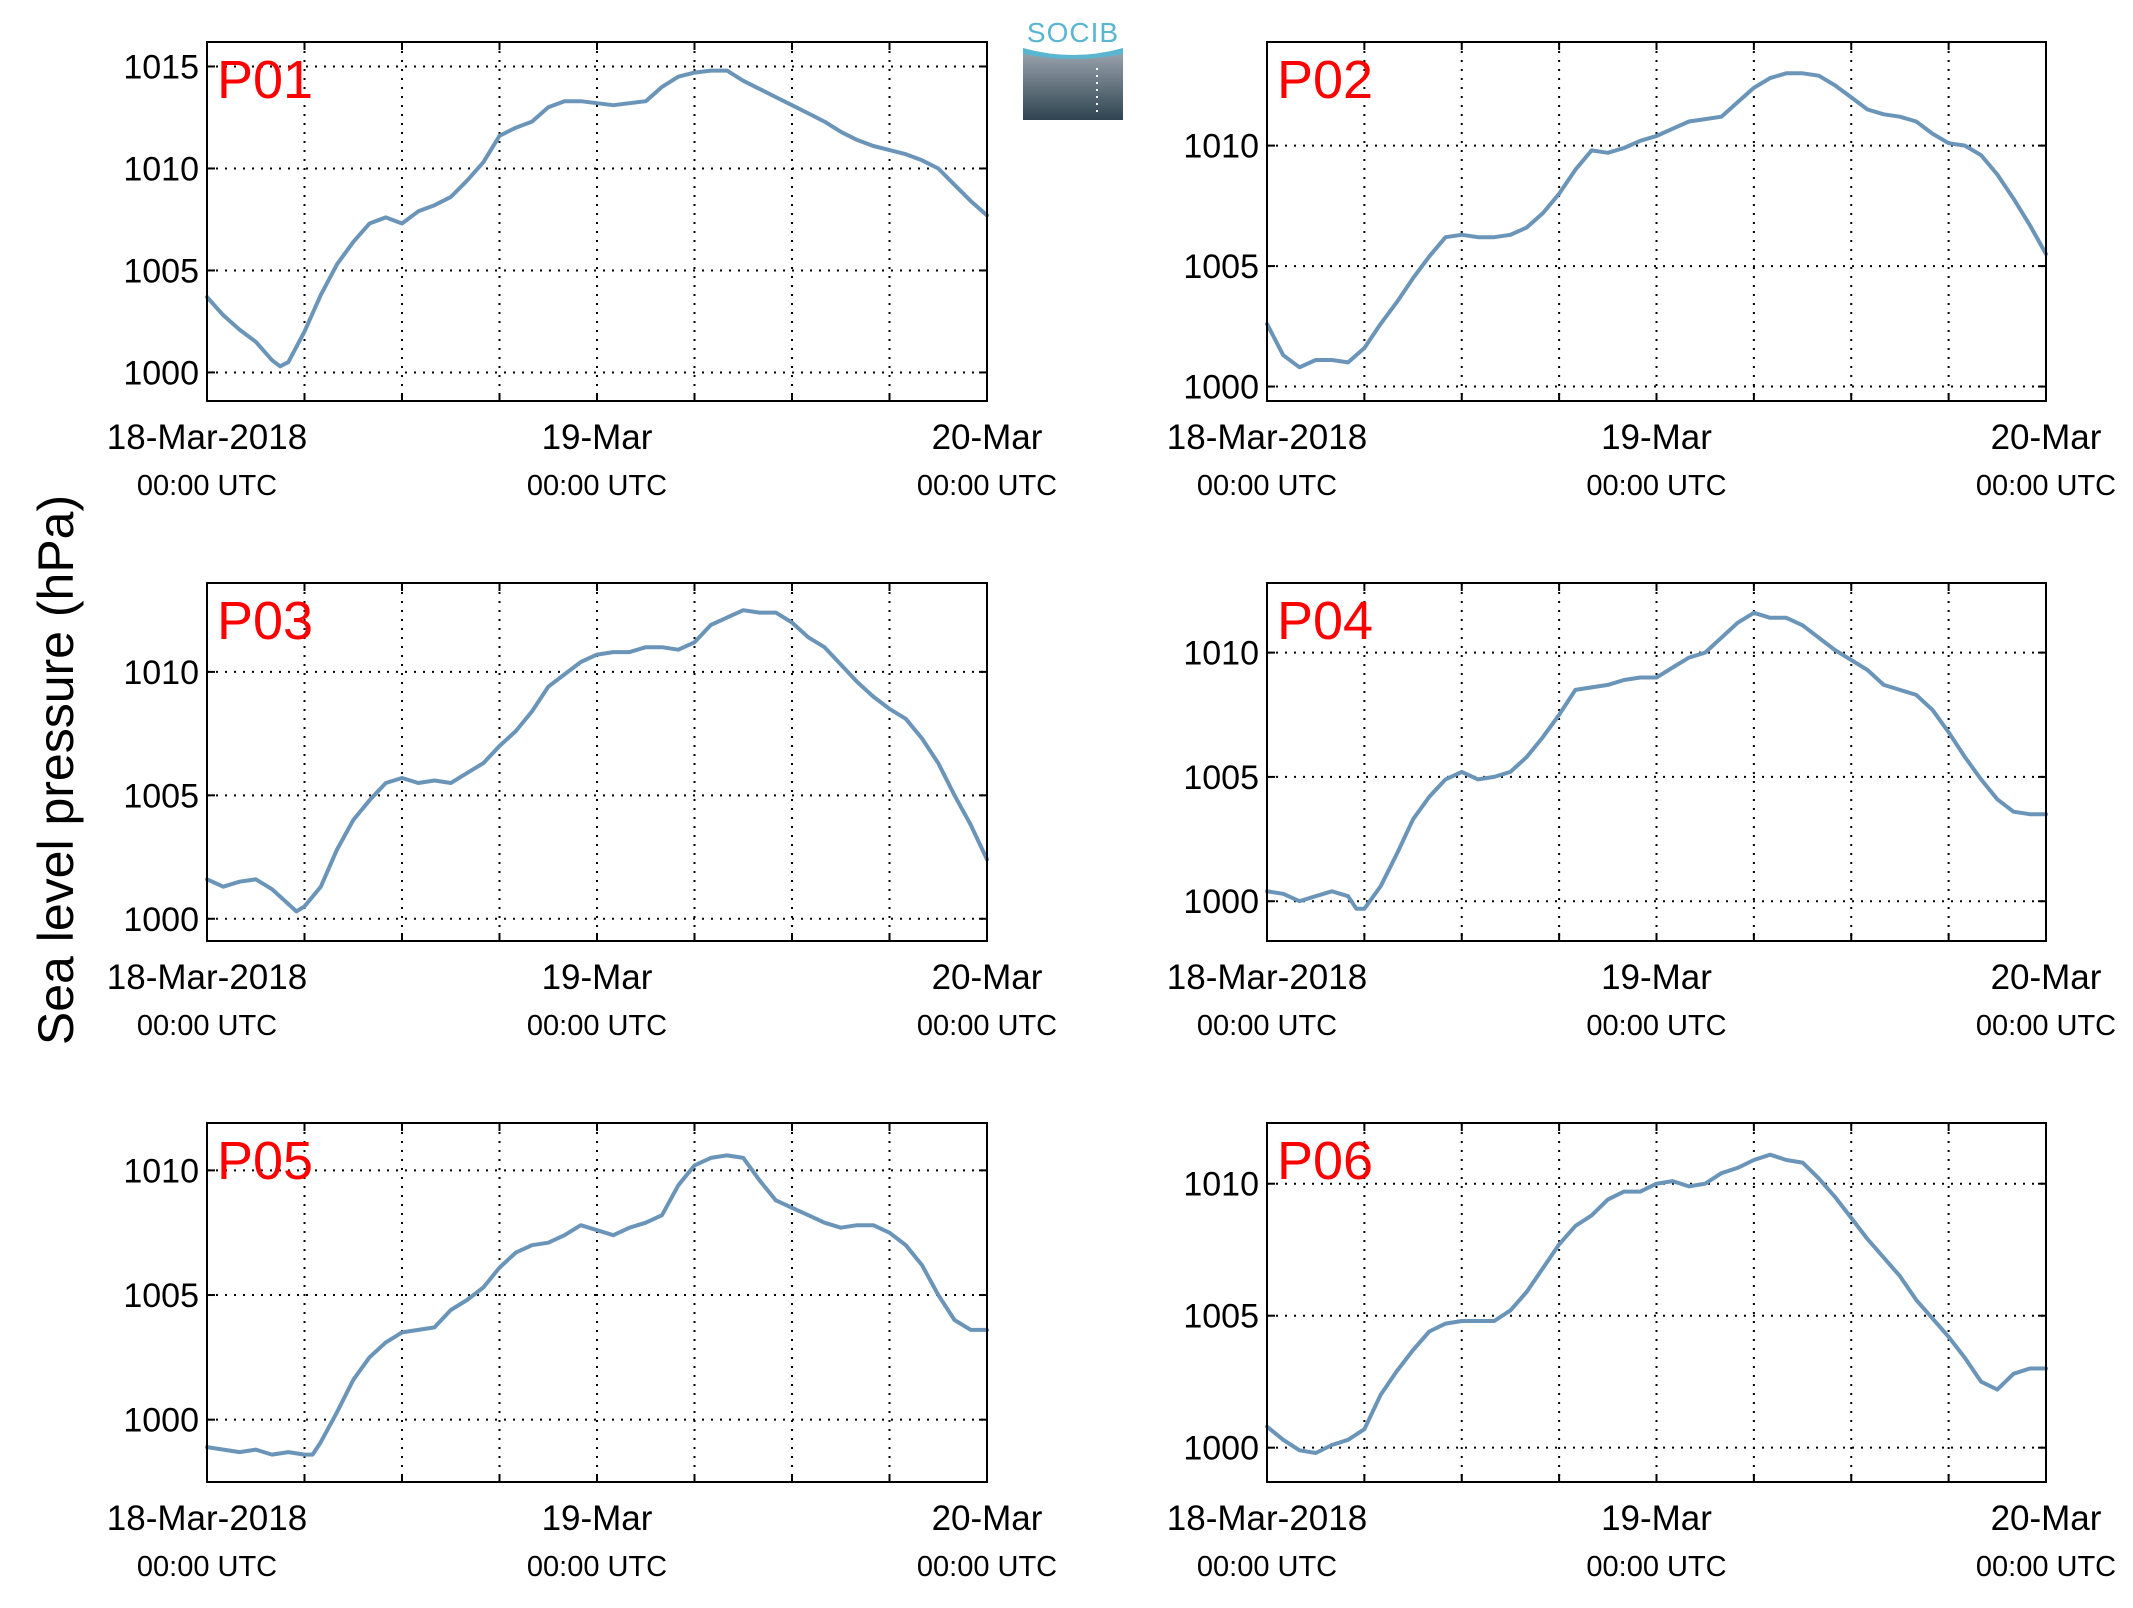 The width and height of the screenshot is (2133, 1608). I want to click on socib-logo-text: SOCIB, so click(1073, 32).